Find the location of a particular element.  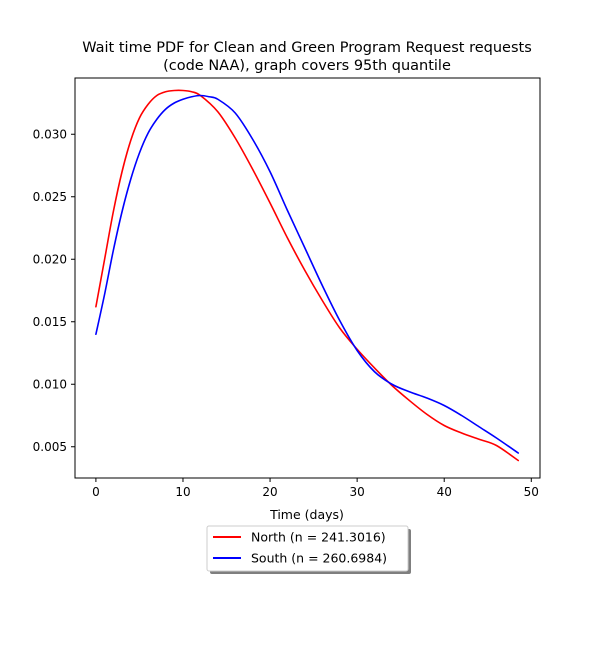

y-tick-label: 0.030 is located at coordinates (50, 134).